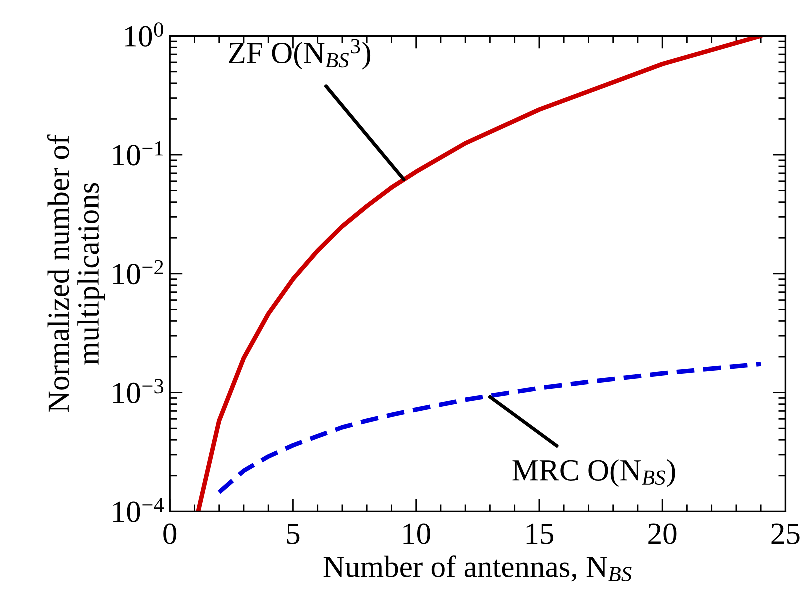  I want to click on y-axis-title: Normalized number of multiplications, so click(76, 273).